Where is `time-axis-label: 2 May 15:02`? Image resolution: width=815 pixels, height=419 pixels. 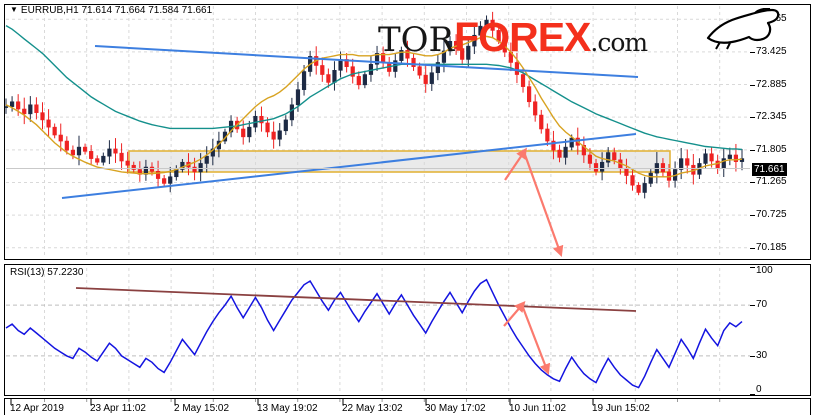
time-axis-label: 2 May 15:02 is located at coordinates (202, 408).